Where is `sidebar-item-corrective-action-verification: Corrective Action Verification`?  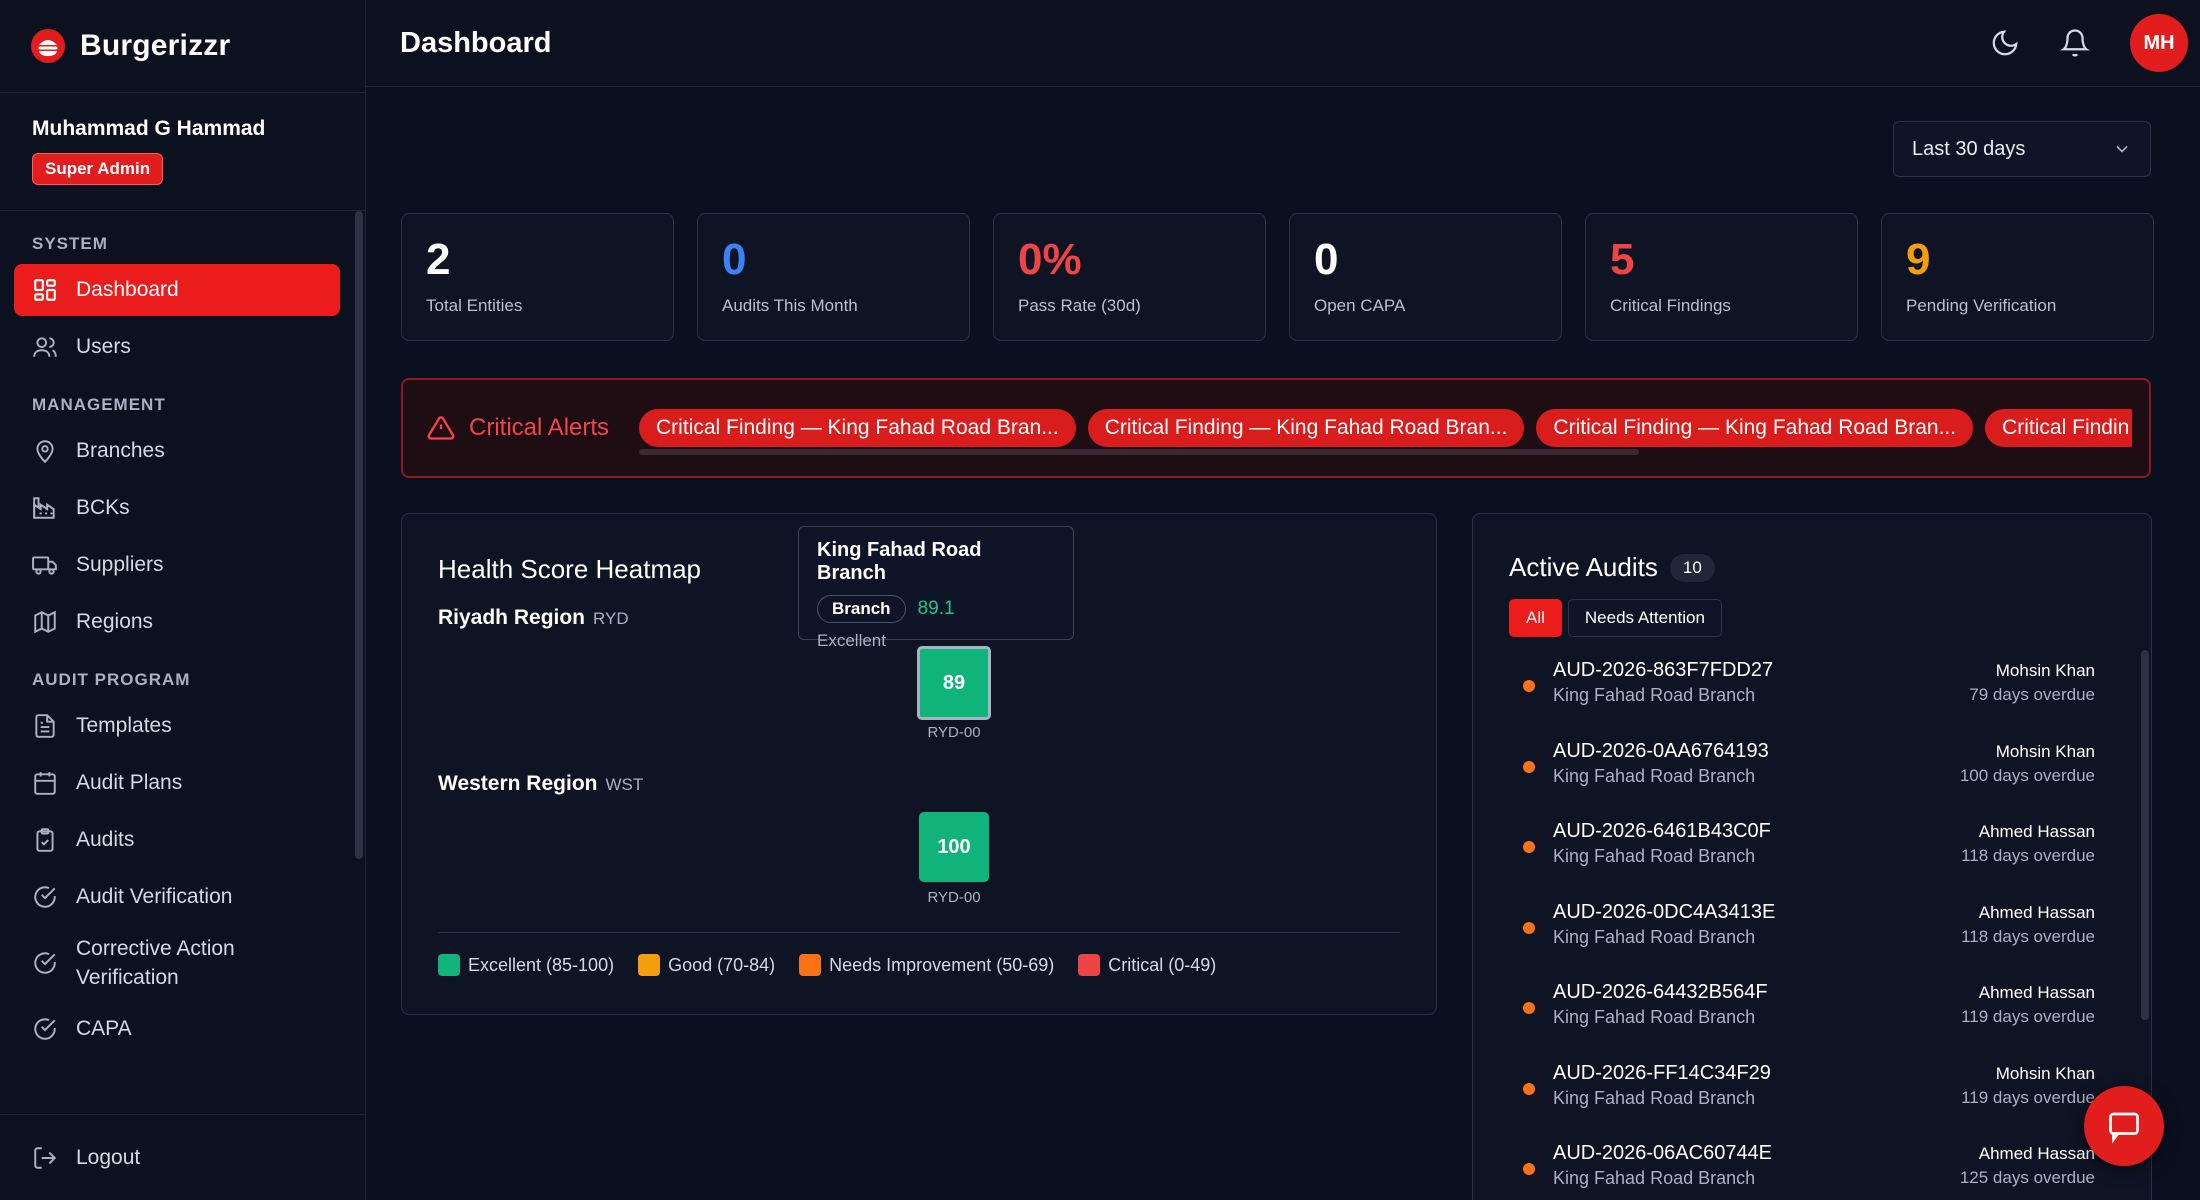
sidebar-item-corrective-action-verification: Corrective Action Verification is located at coordinates (177, 963).